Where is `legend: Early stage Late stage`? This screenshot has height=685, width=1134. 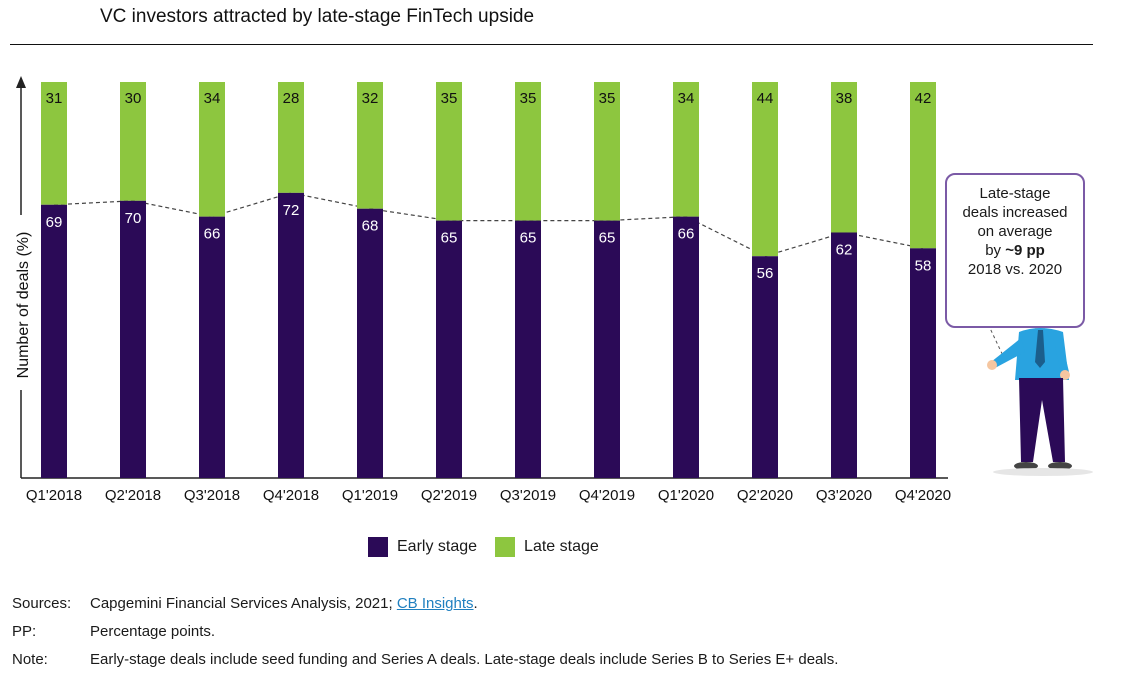
legend: Early stage Late stage is located at coordinates (483, 547).